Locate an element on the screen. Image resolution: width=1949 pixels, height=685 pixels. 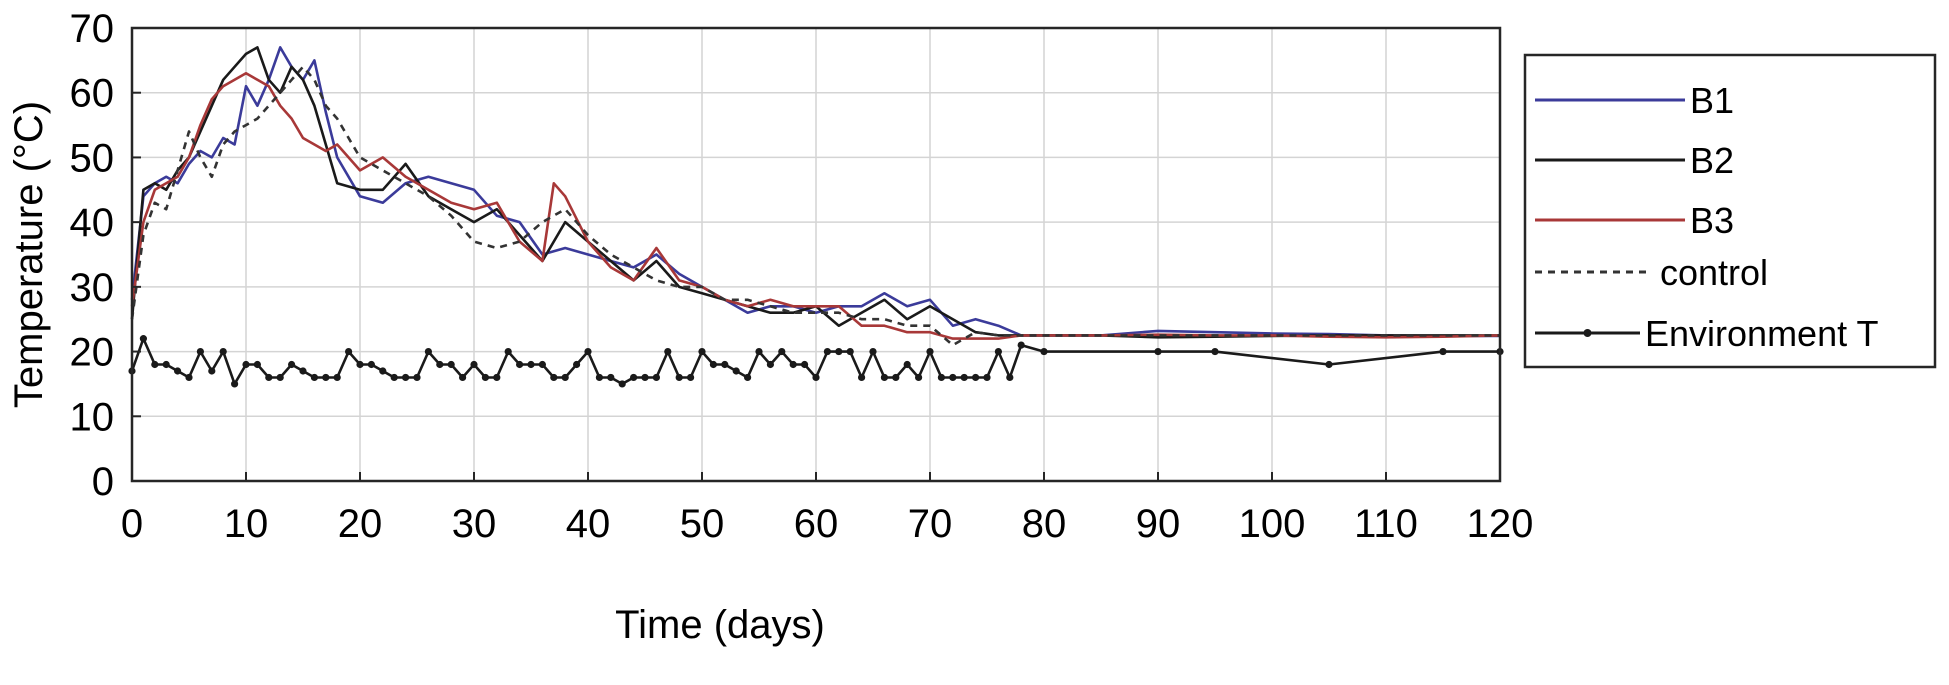
x-tick-label: 100 is located at coordinates (1272, 524).